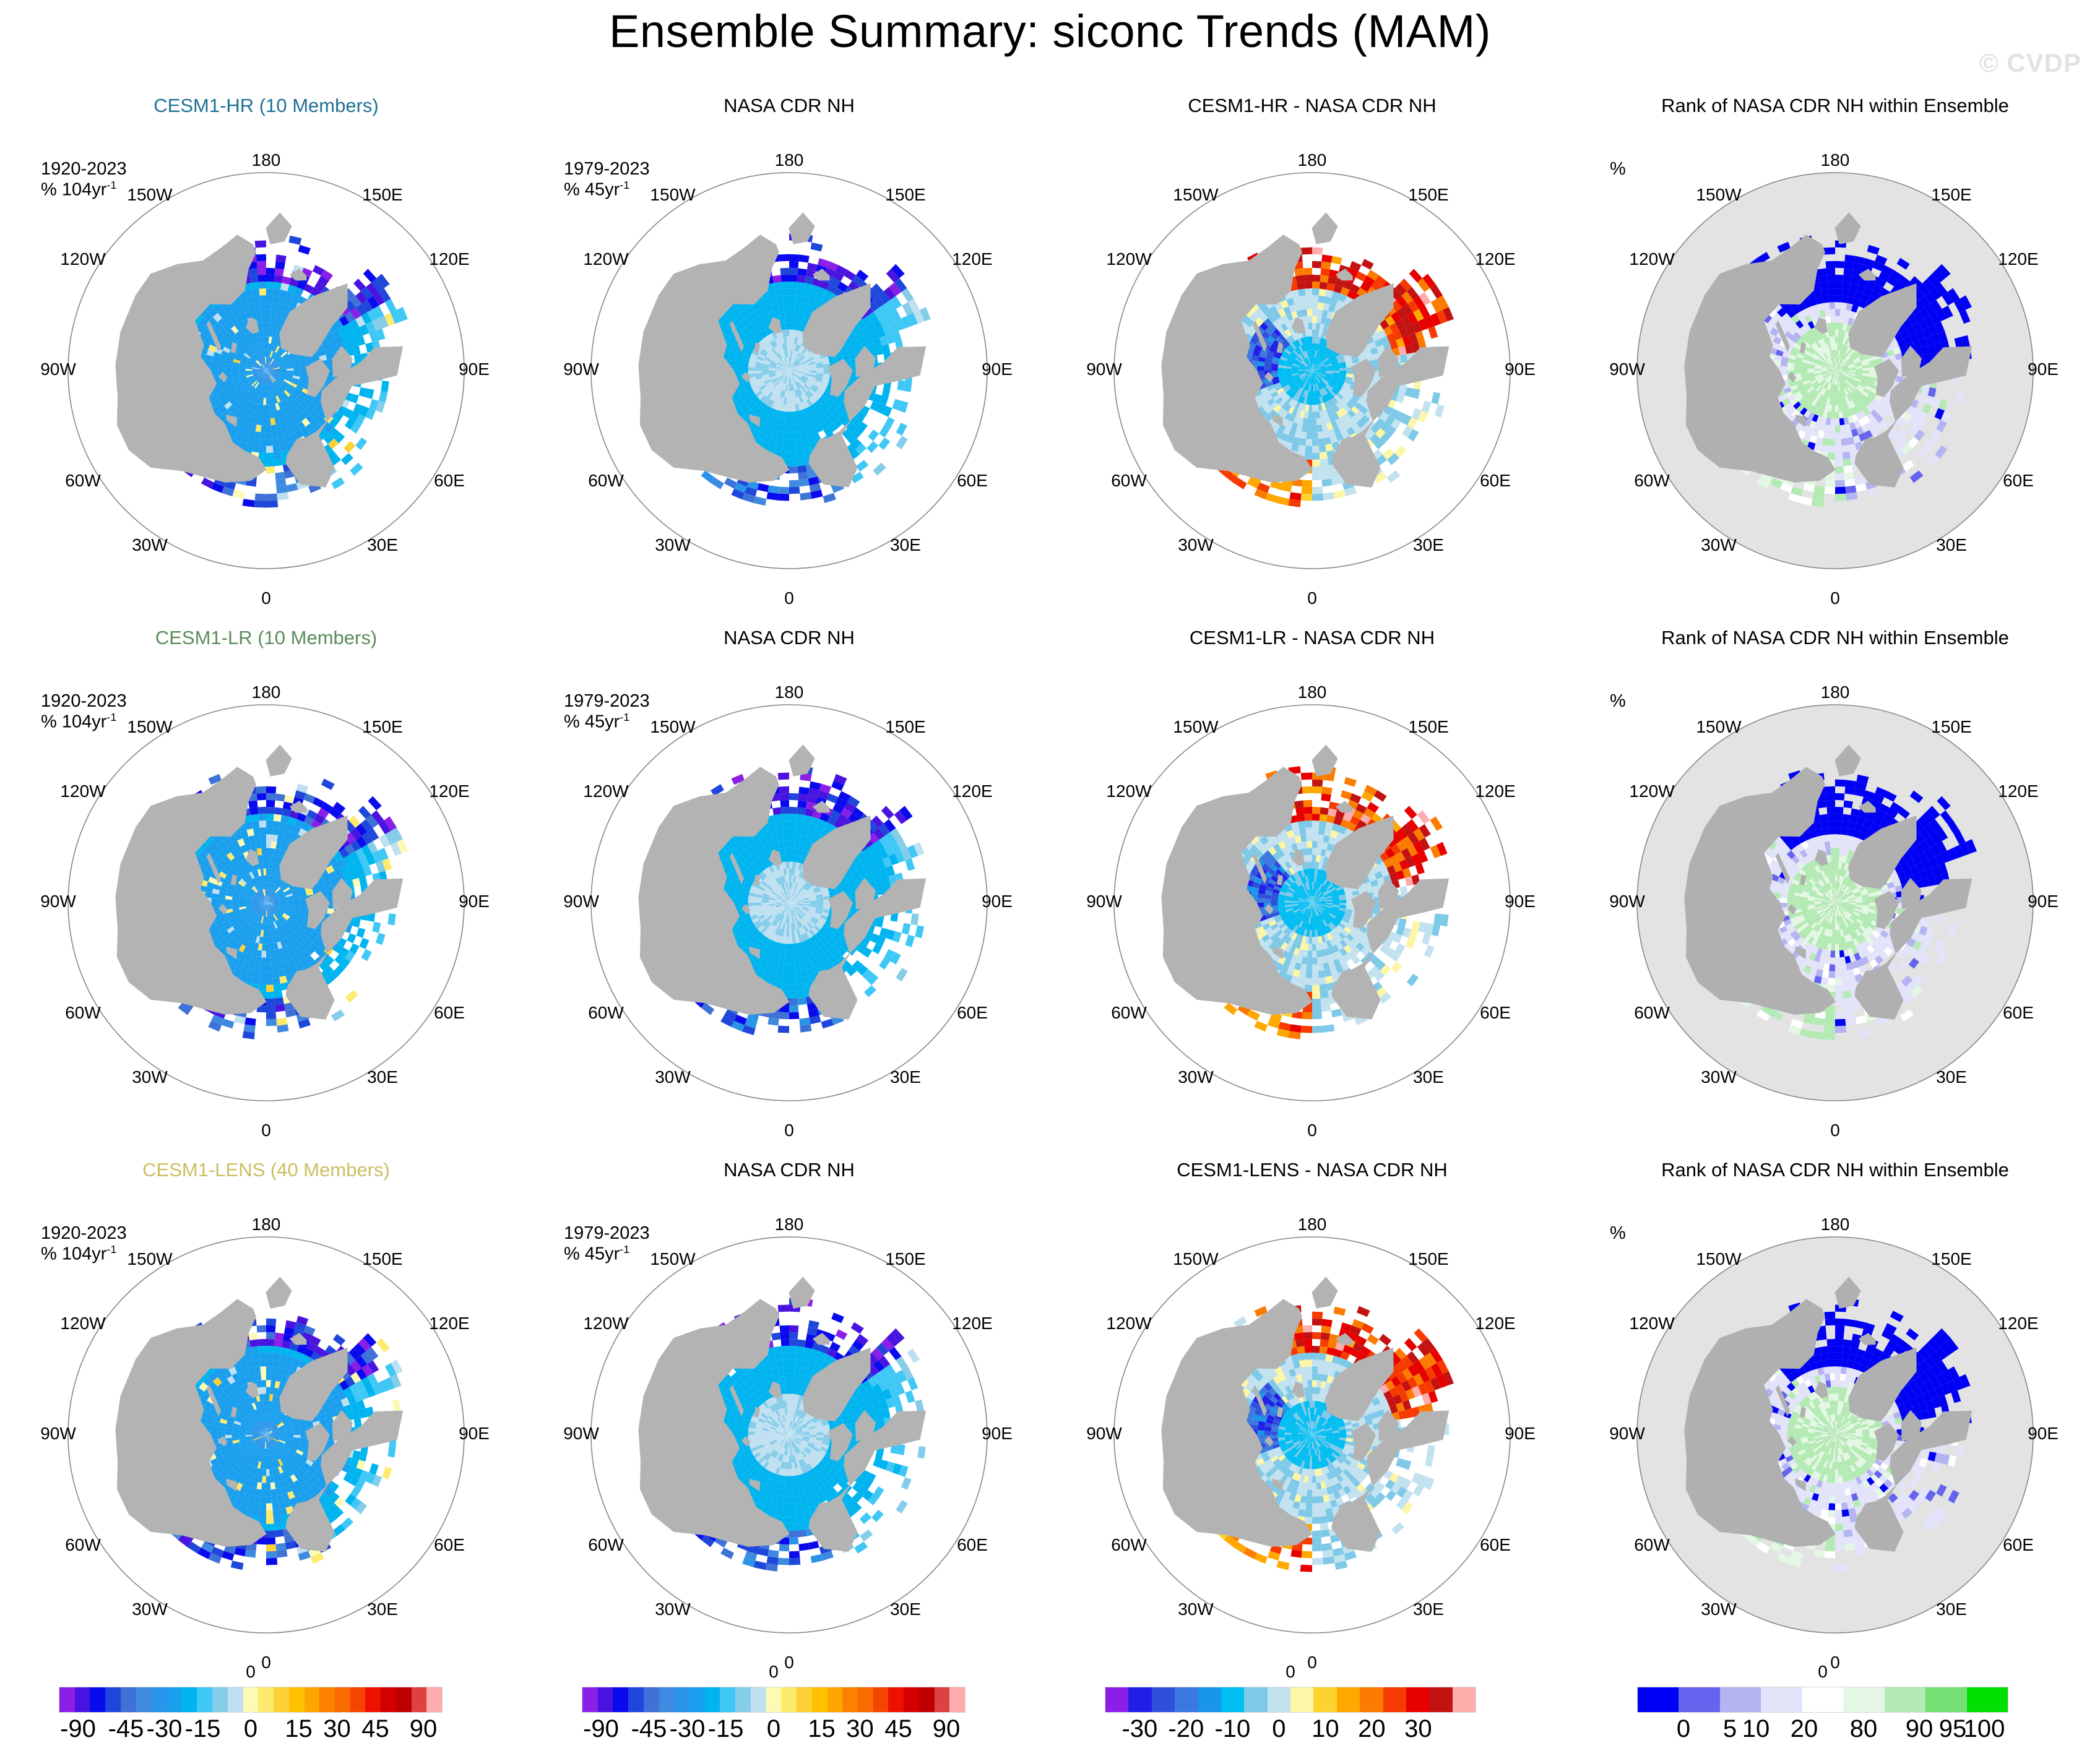 The height and width of the screenshot is (1748, 2100). I want to click on panel-title-diff-row1: CESM1-HR - NASA CDR NH, so click(1312, 105).